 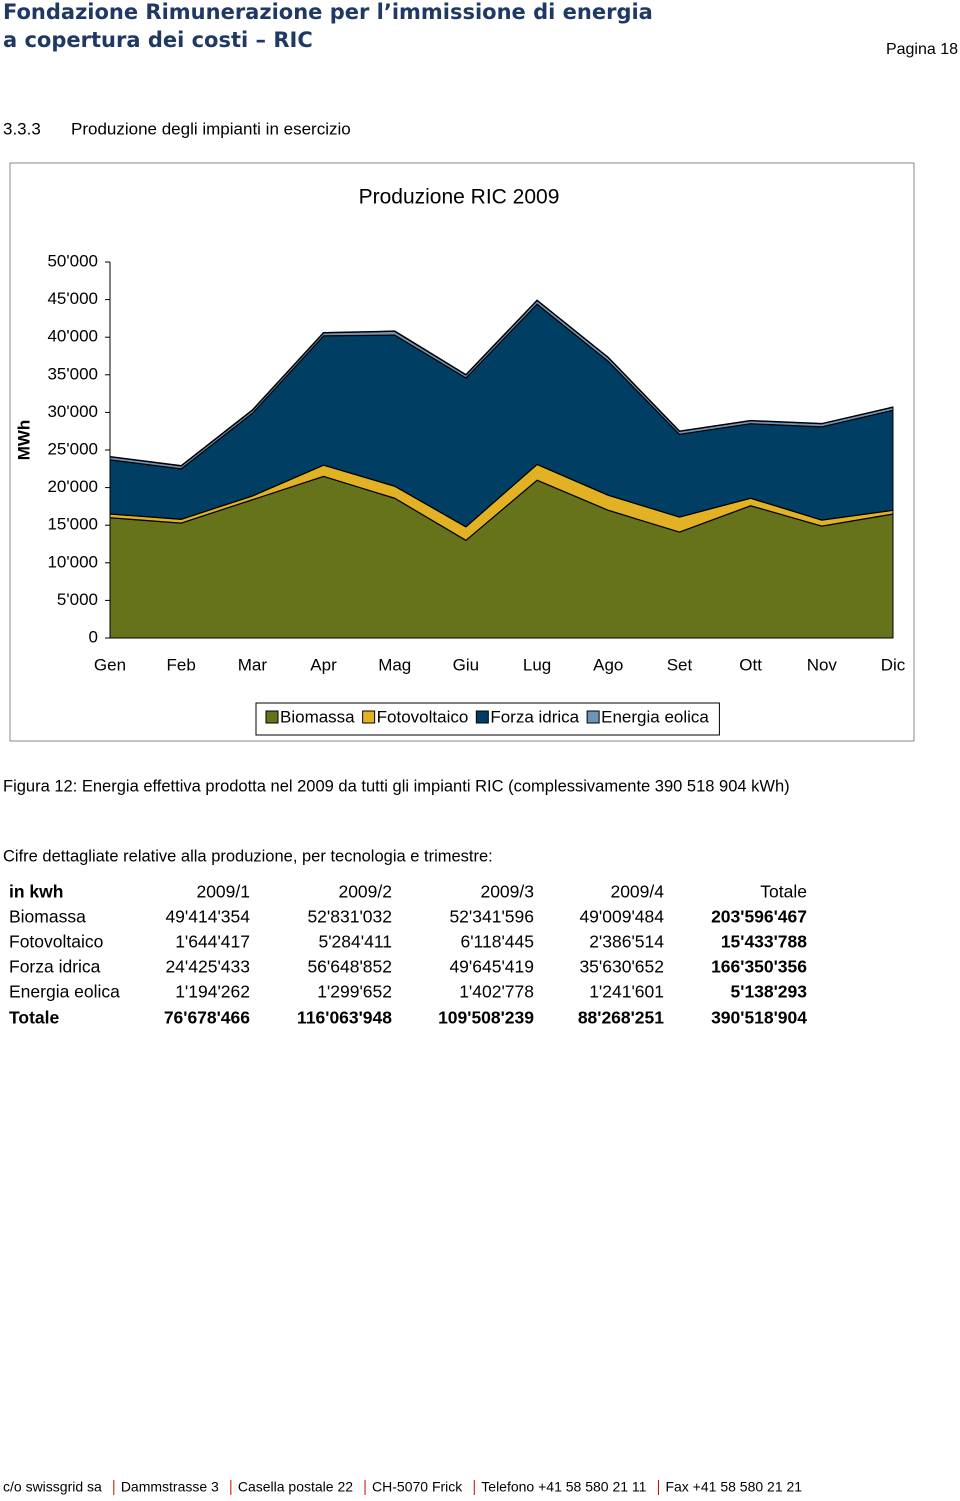 What do you see at coordinates (507, 892) in the screenshot?
I see `table-cell: 2009/3` at bounding box center [507, 892].